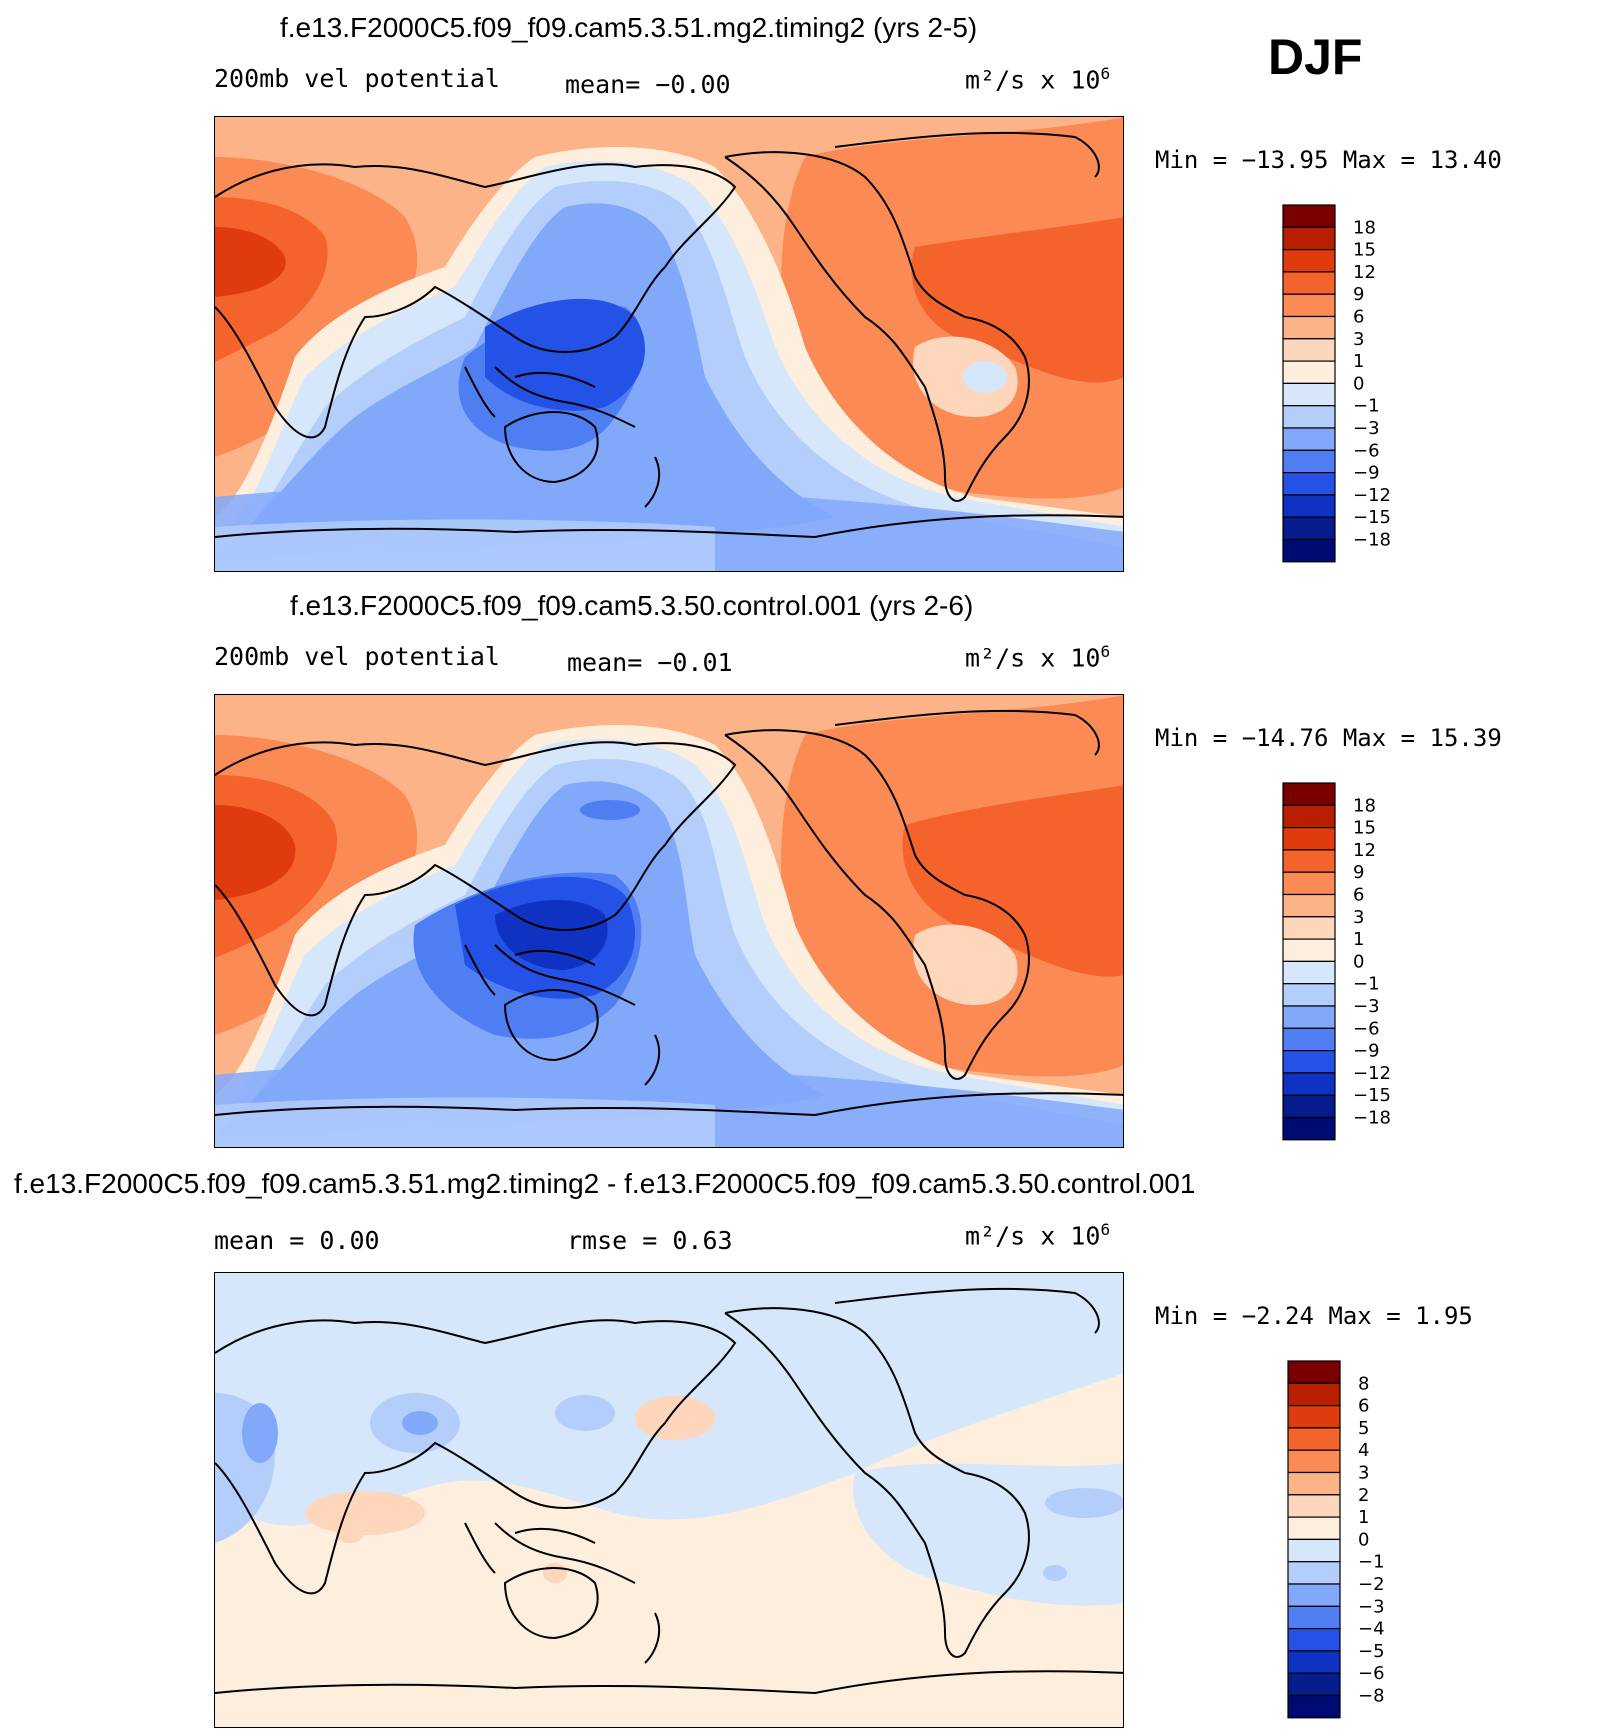 The width and height of the screenshot is (1622, 1730). What do you see at coordinates (1105, 651) in the screenshot?
I see `panel-2-units-exp: 6` at bounding box center [1105, 651].